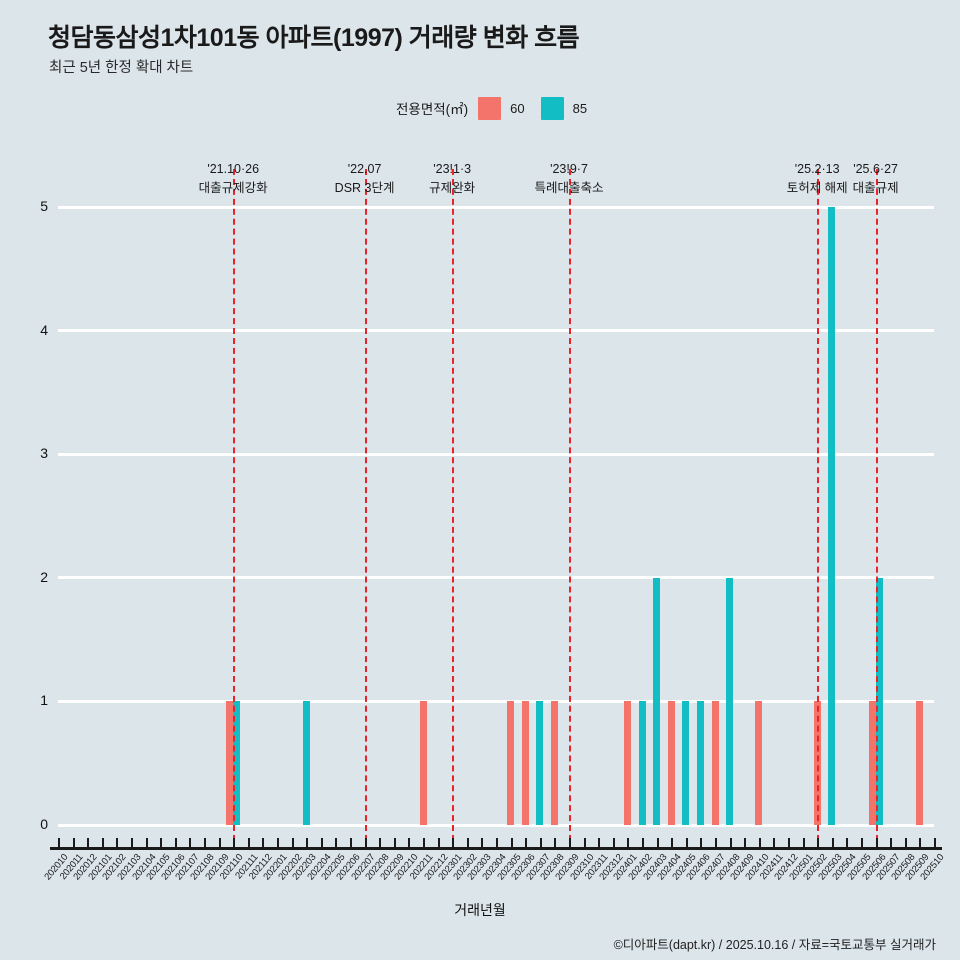 The width and height of the screenshot is (960, 960). What do you see at coordinates (365, 179) in the screenshot?
I see `event-annotation-202207: '22.07 DSR 3단계` at bounding box center [365, 179].